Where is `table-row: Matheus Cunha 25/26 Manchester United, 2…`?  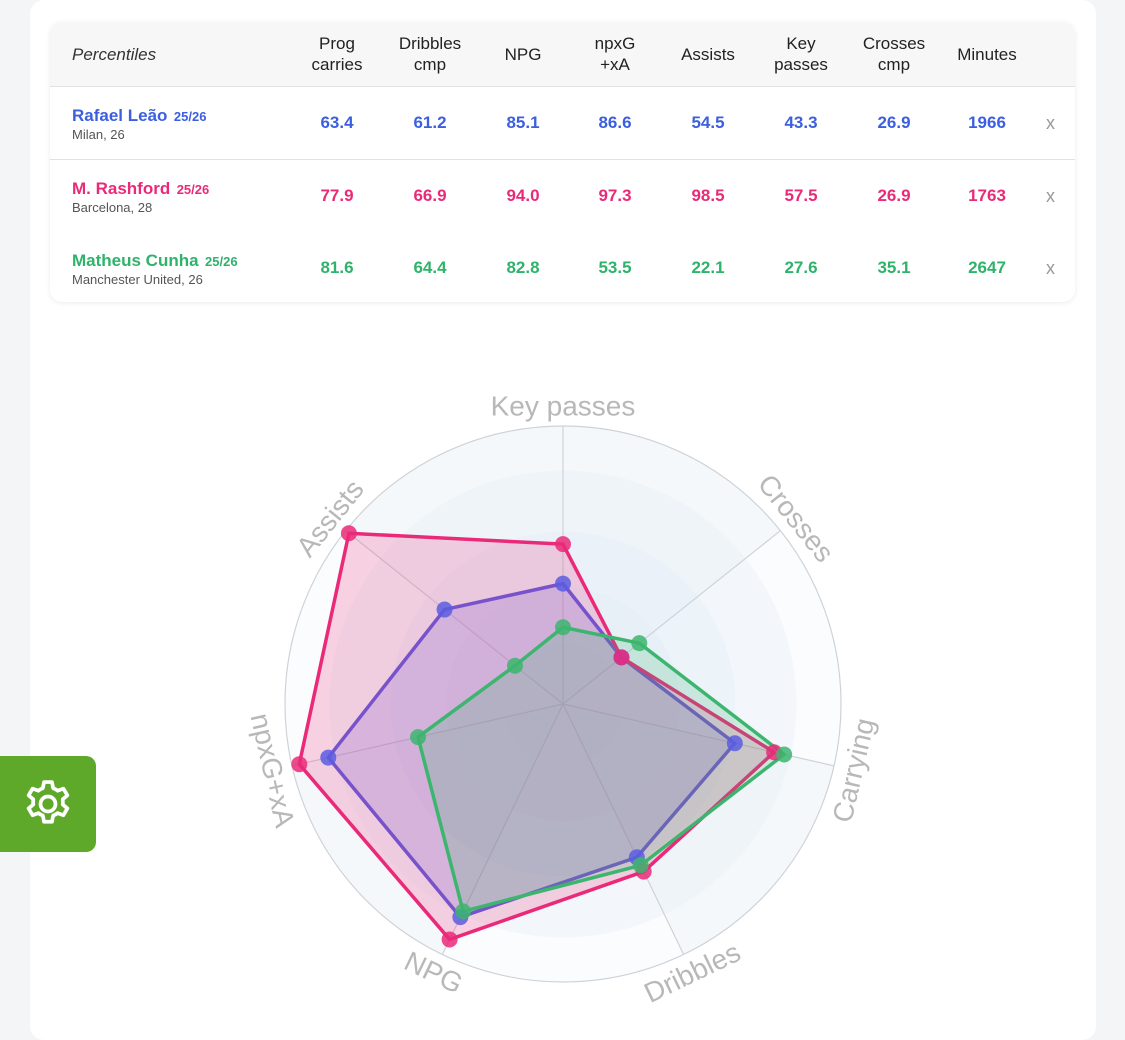 table-row: Matheus Cunha 25/26 Manchester United, 2… is located at coordinates (562, 267).